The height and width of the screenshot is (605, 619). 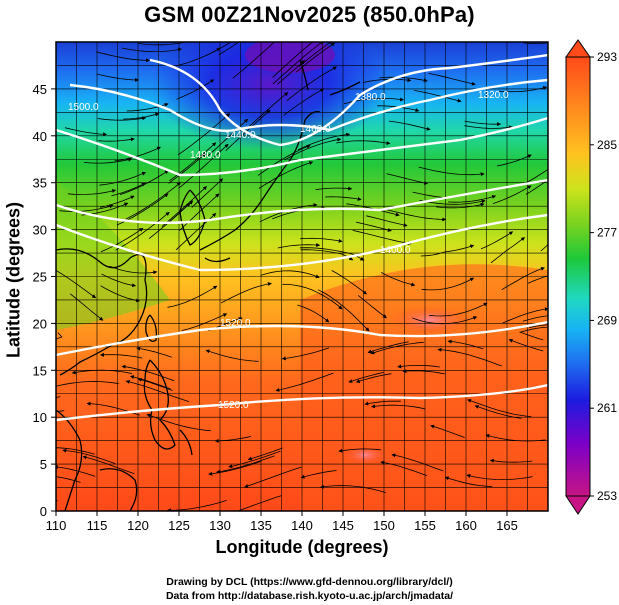 I want to click on colorbar-label: 293, so click(x=607, y=57).